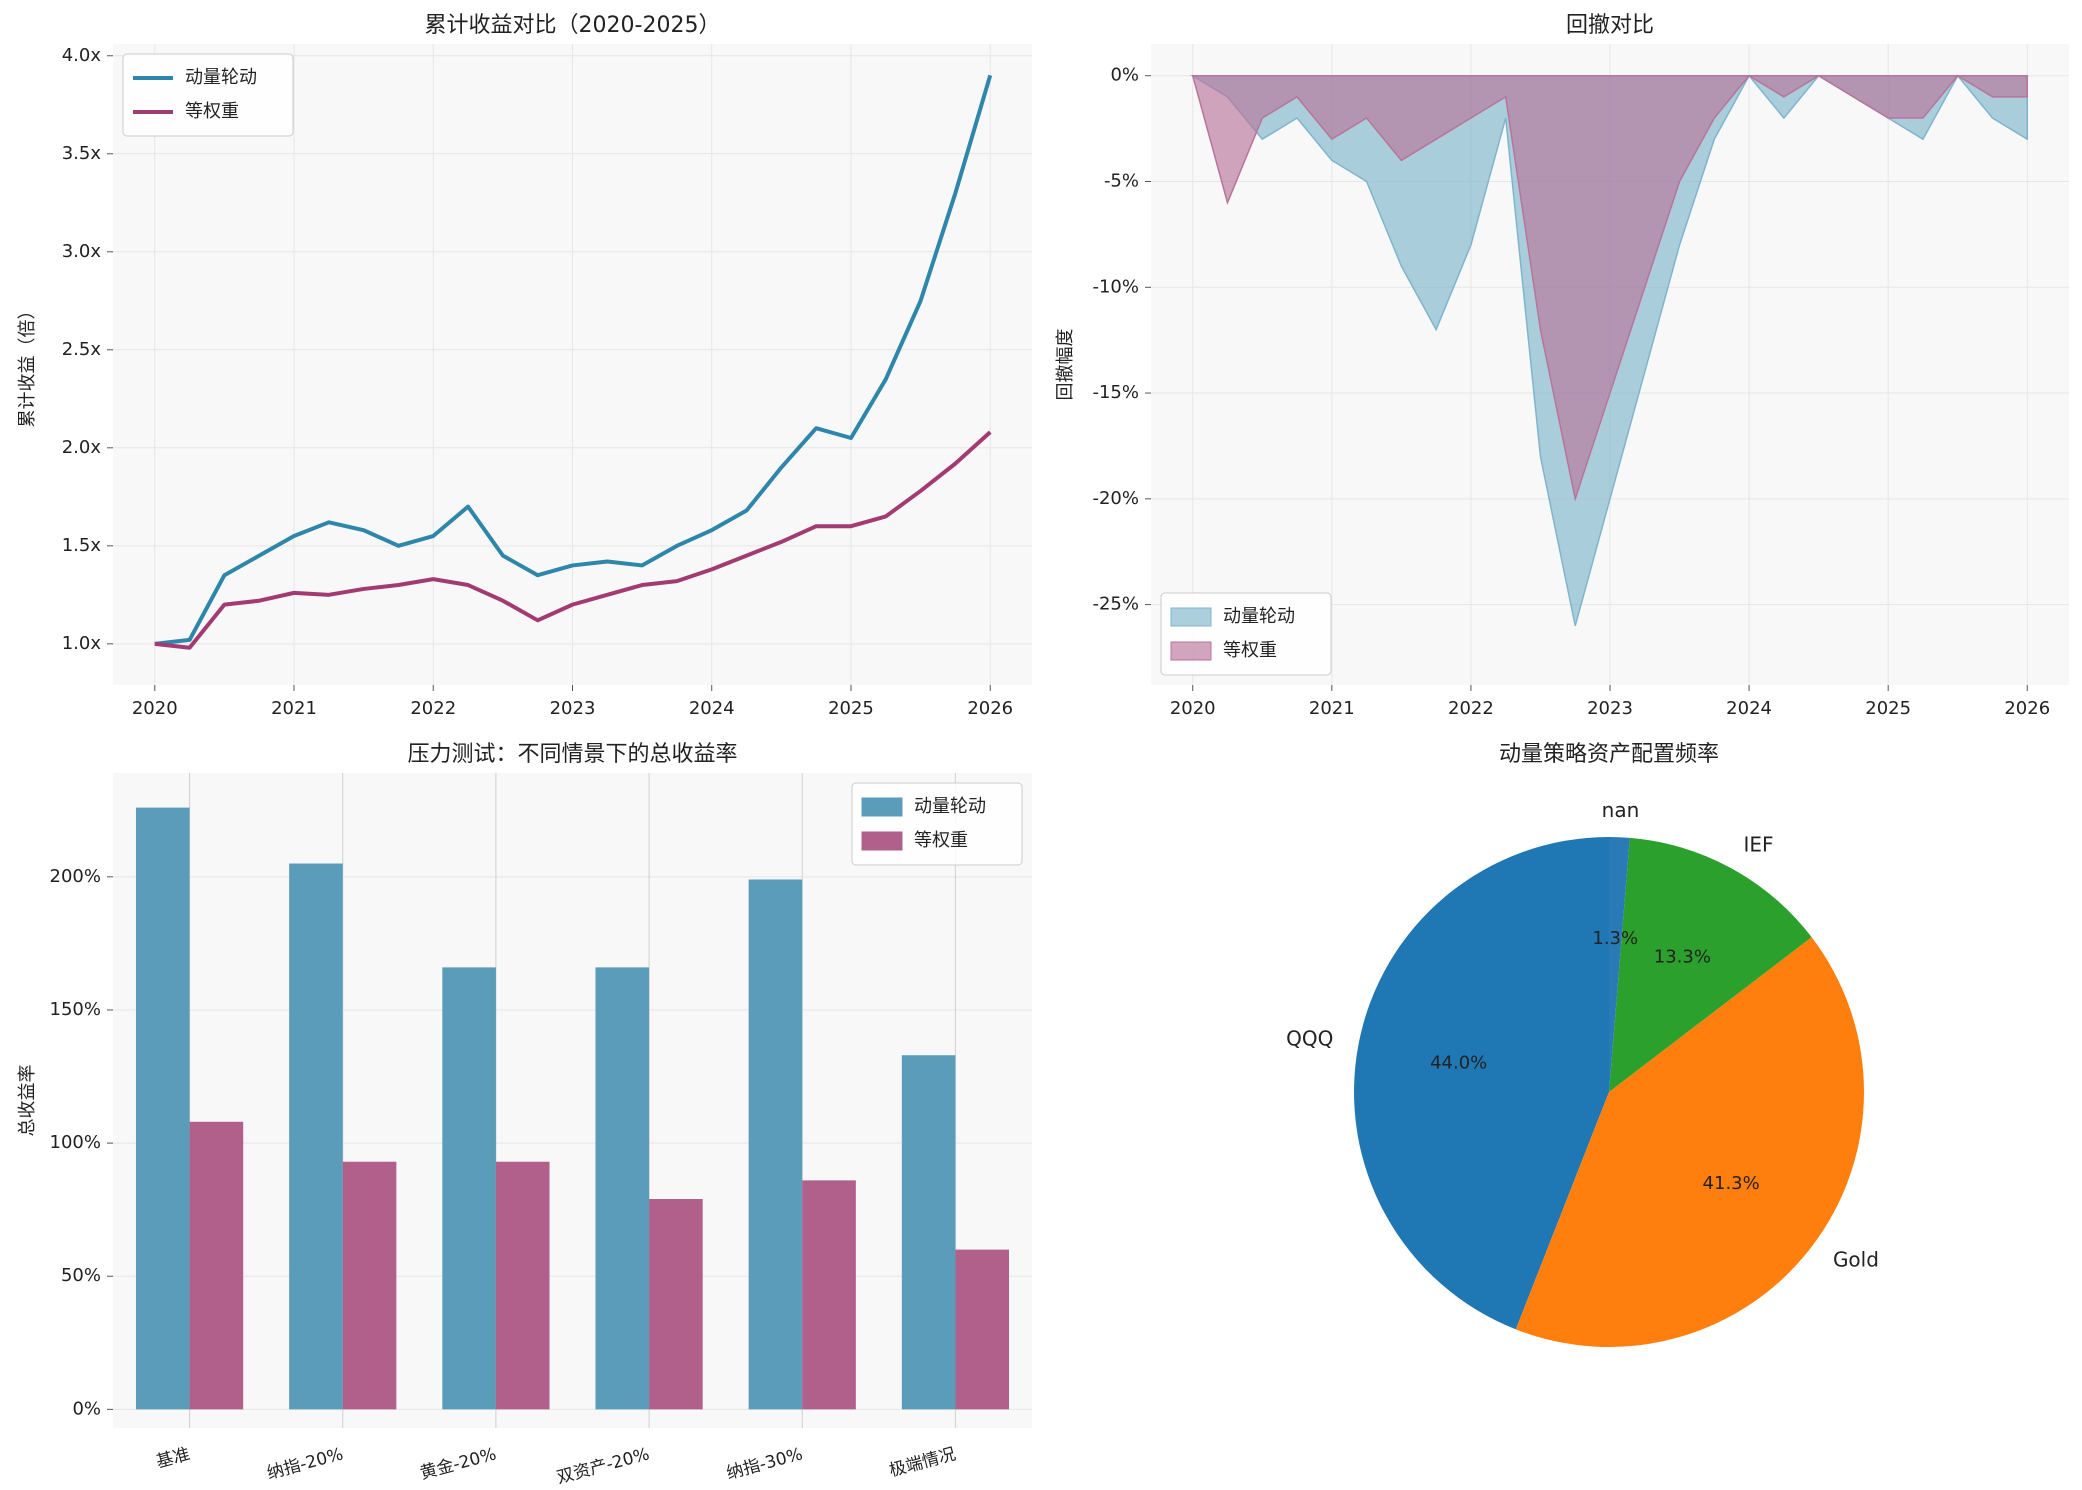 The height and width of the screenshot is (1490, 2082). Describe the element at coordinates (75, 876) in the screenshot. I see `y-tick-label: 200%` at that location.